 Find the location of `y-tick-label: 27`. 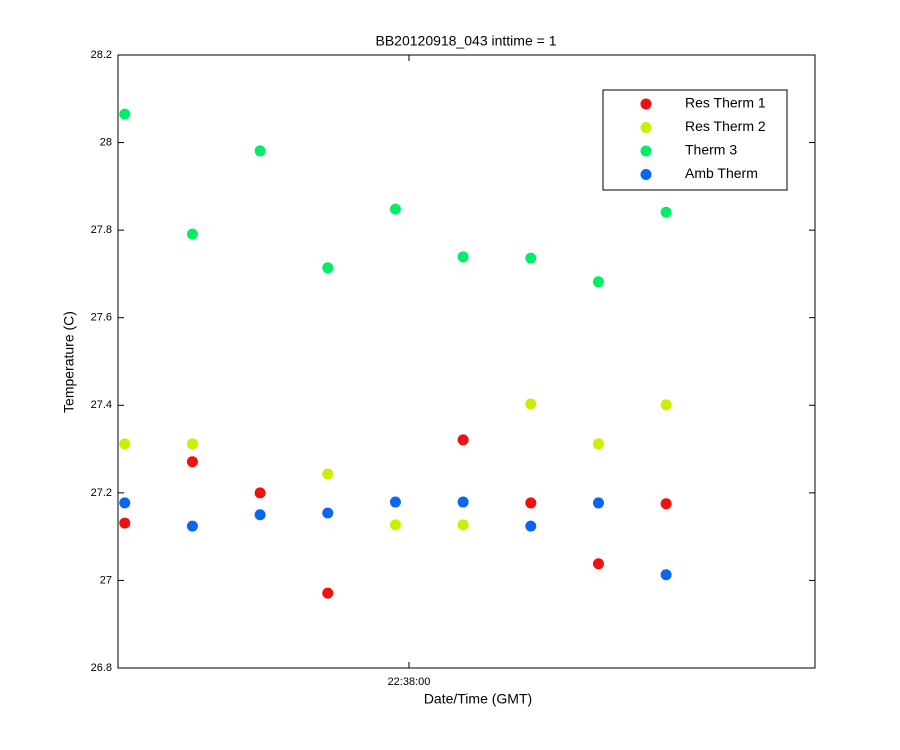

y-tick-label: 27 is located at coordinates (106, 580).